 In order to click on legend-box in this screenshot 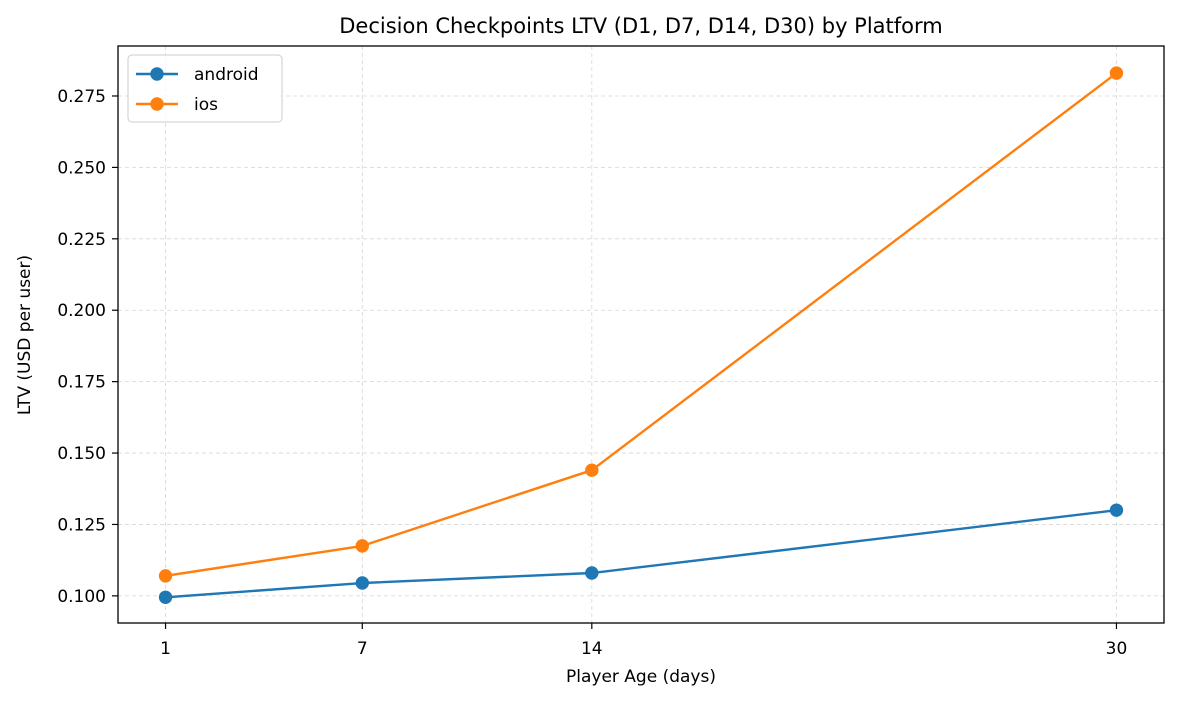, I will do `click(205, 88)`.